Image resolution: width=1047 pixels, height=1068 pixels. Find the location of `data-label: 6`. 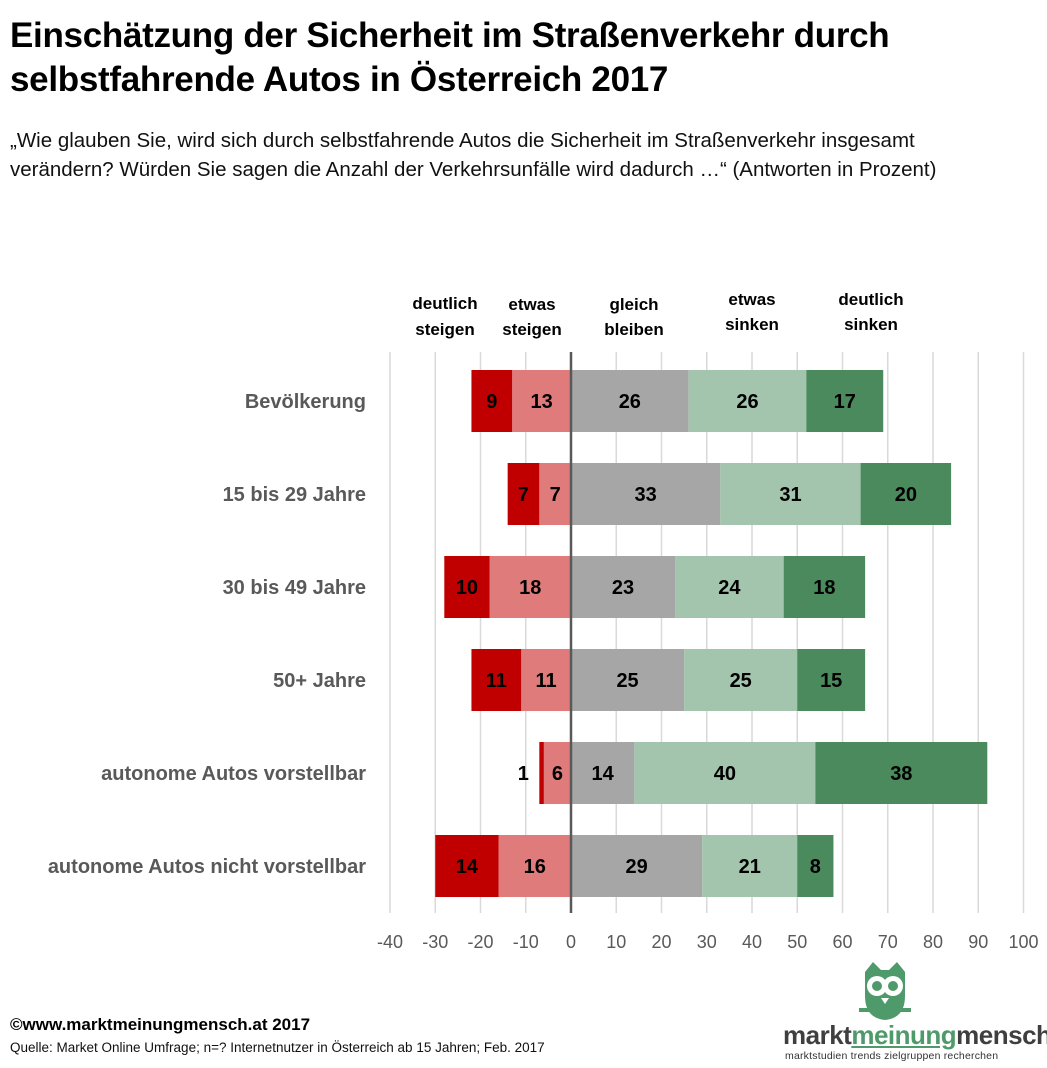

data-label: 6 is located at coordinates (557, 774).